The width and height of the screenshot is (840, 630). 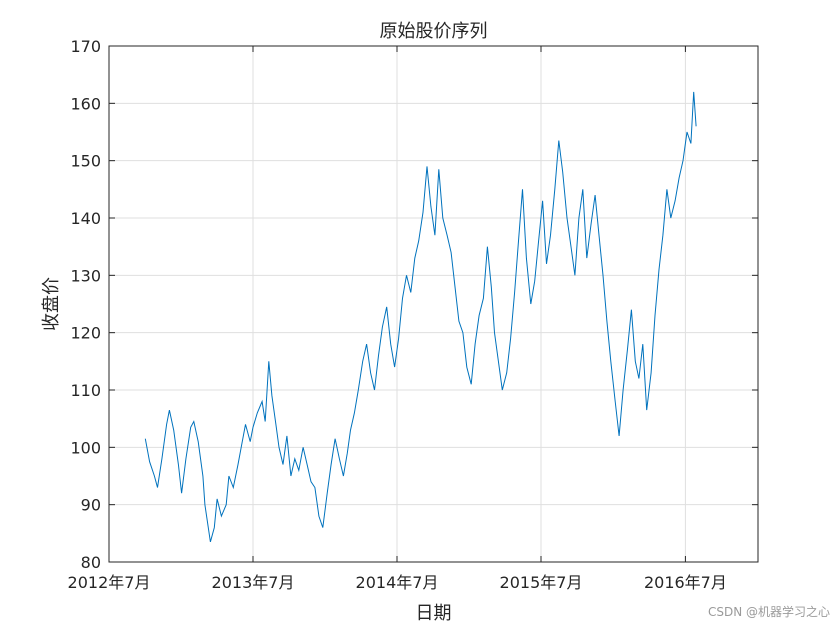 What do you see at coordinates (85, 218) in the screenshot?
I see `y-tick-label: 140` at bounding box center [85, 218].